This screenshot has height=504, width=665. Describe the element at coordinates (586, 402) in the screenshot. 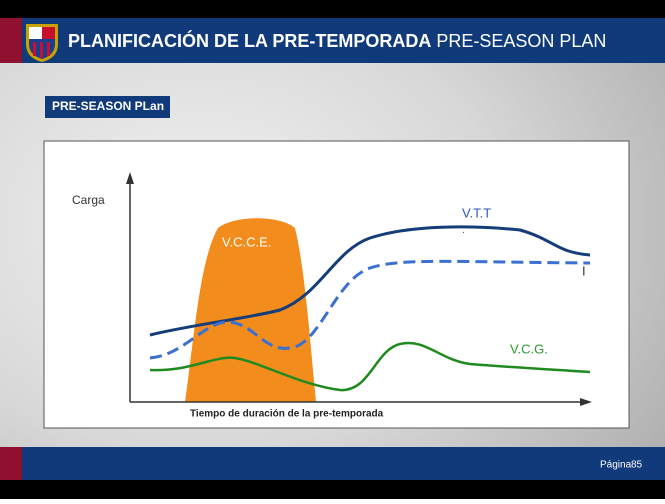

I see `x-arrow` at that location.